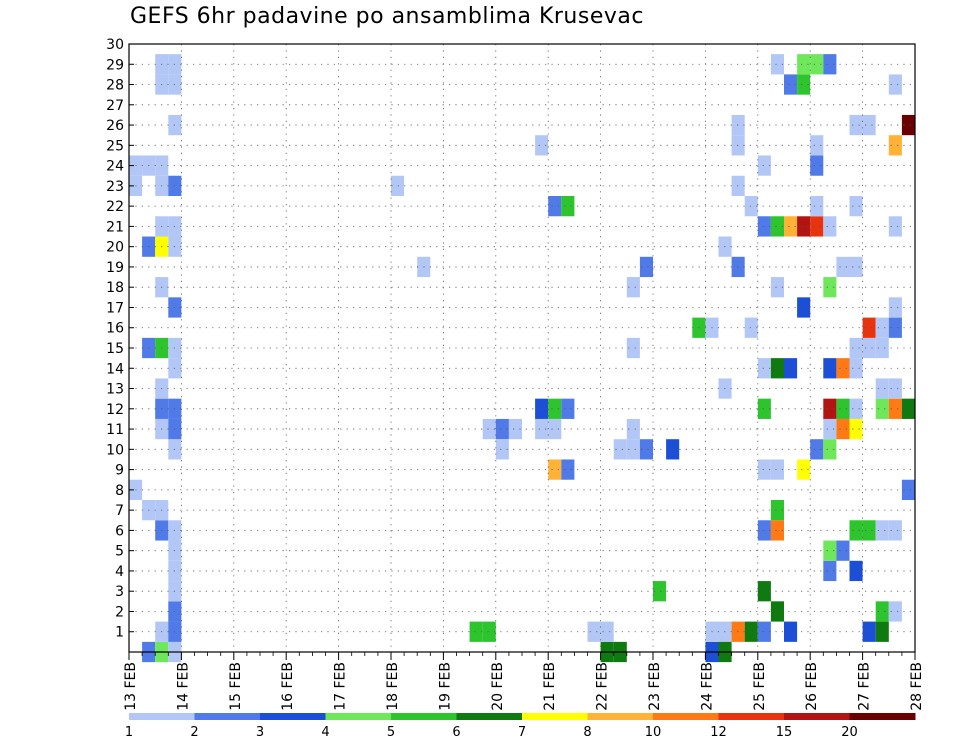  What do you see at coordinates (550, 686) in the screenshot?
I see `x-tick-label: 21 FEB` at bounding box center [550, 686].